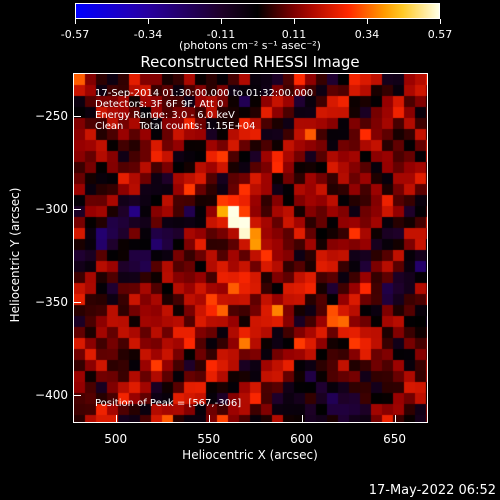  Describe the element at coordinates (148, 34) in the screenshot. I see `colorbar-tick-label: -0.34` at that location.